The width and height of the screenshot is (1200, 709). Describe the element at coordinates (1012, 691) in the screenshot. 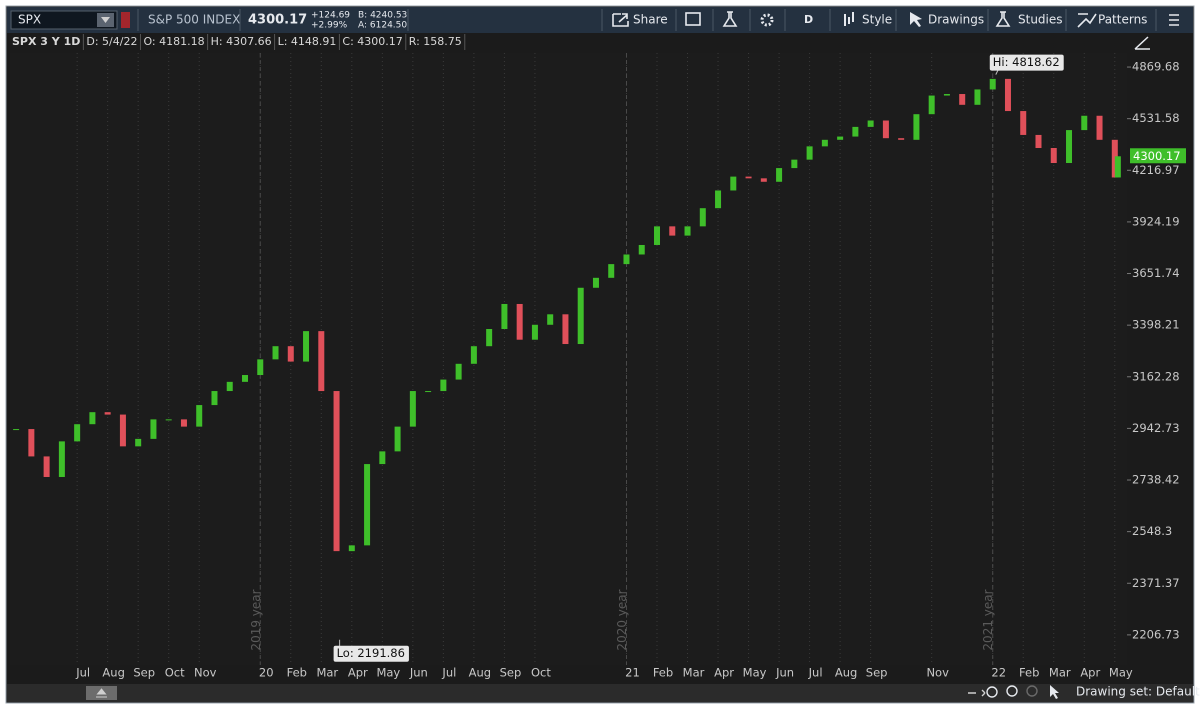

I see `zoom-in-icon` at that location.